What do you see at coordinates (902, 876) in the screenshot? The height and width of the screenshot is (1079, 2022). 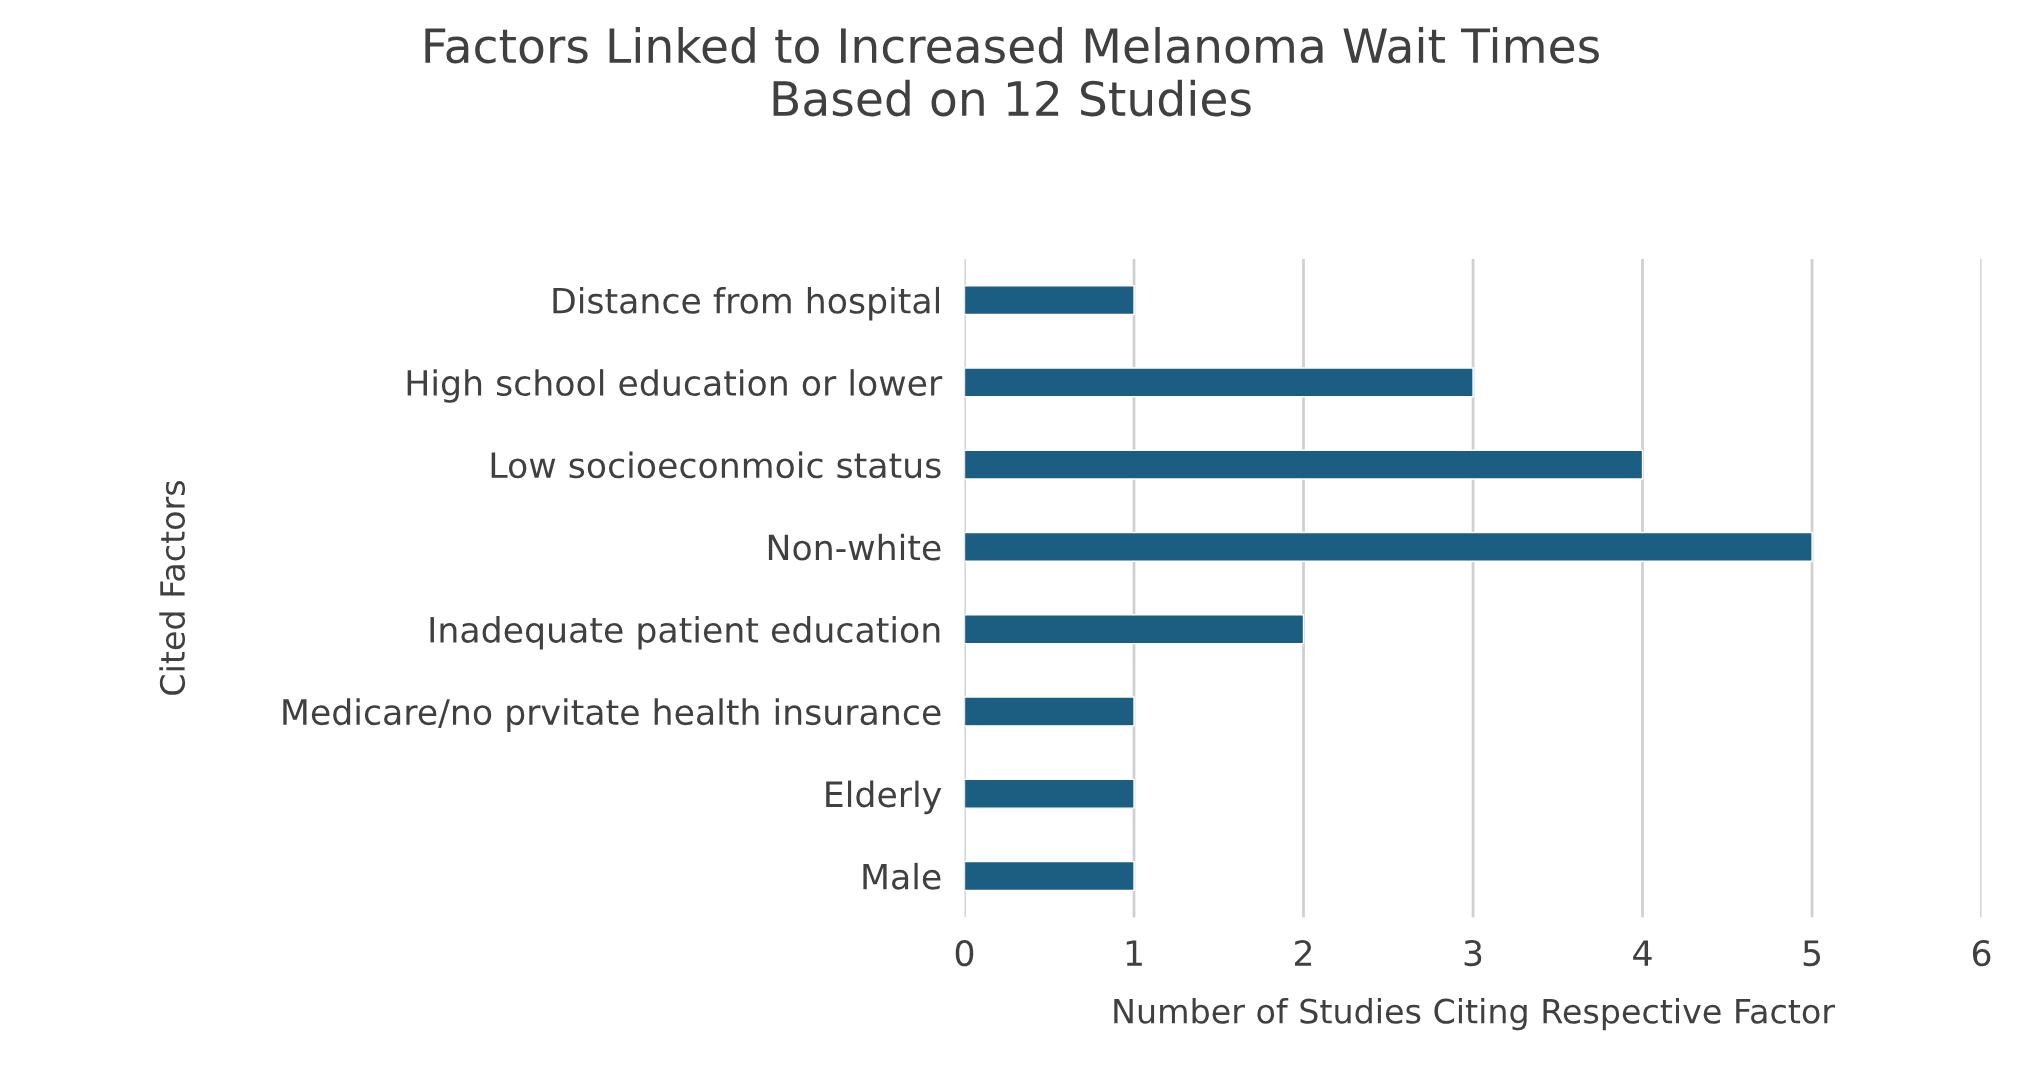 I see `y-tick-label: Male` at bounding box center [902, 876].